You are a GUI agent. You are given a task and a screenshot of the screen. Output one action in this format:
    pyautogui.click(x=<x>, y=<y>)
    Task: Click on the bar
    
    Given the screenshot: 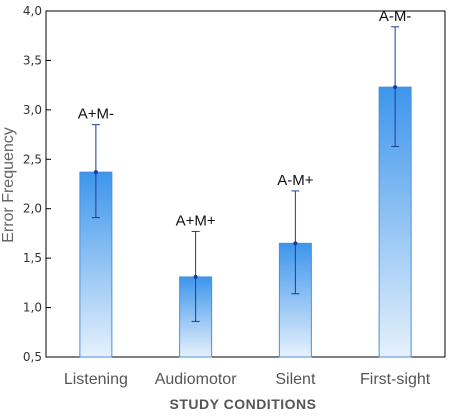 What is the action you would take?
    pyautogui.click(x=96, y=264)
    